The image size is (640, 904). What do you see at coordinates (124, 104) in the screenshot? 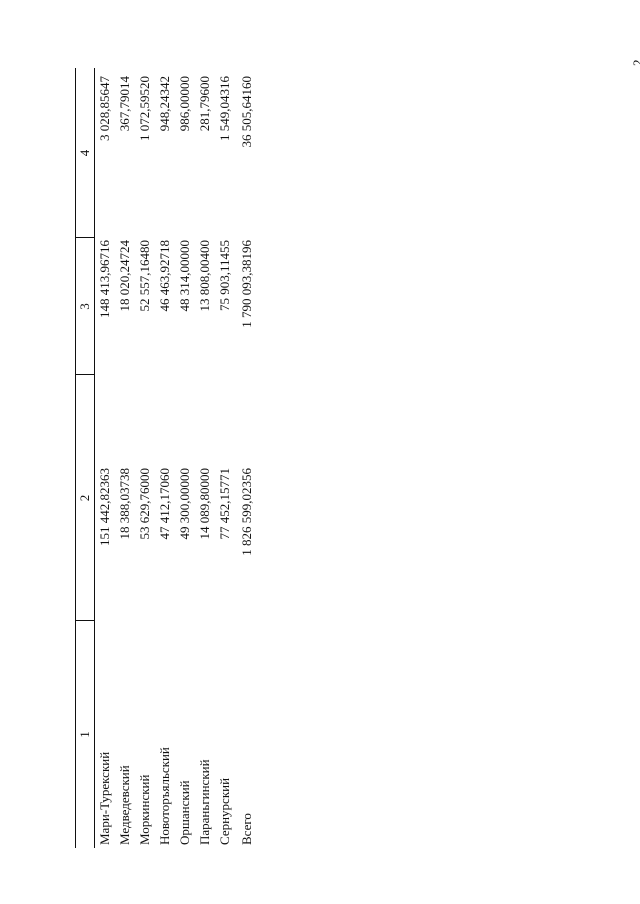
I see `row-medvedevsky-column-4: 367,79014` at bounding box center [124, 104].